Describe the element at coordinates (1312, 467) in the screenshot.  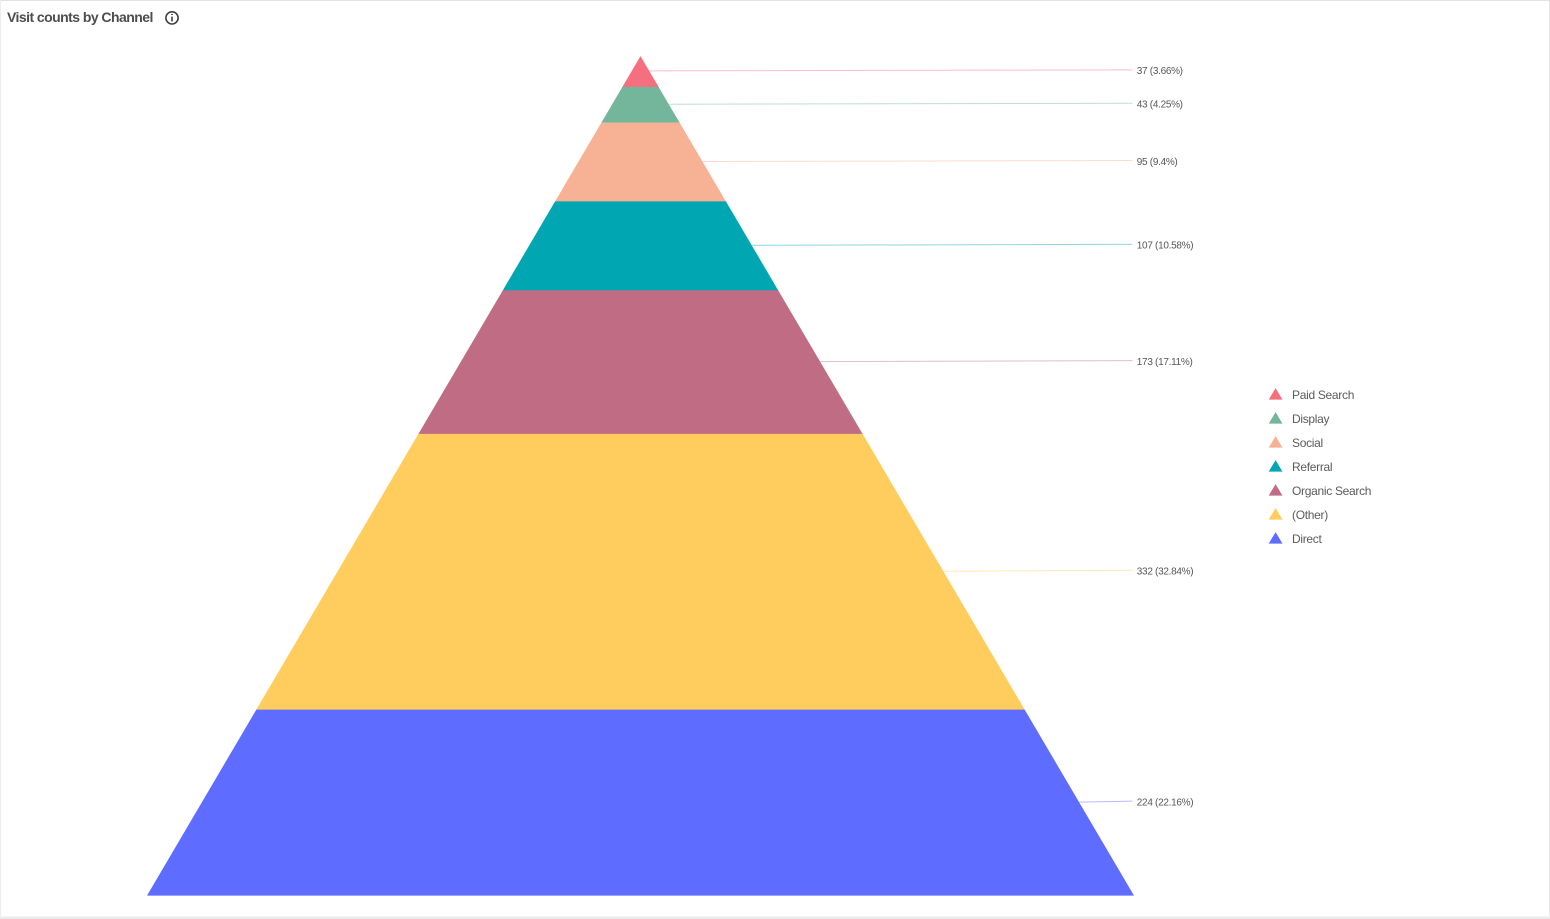
I see `svg-text: Referral` at that location.